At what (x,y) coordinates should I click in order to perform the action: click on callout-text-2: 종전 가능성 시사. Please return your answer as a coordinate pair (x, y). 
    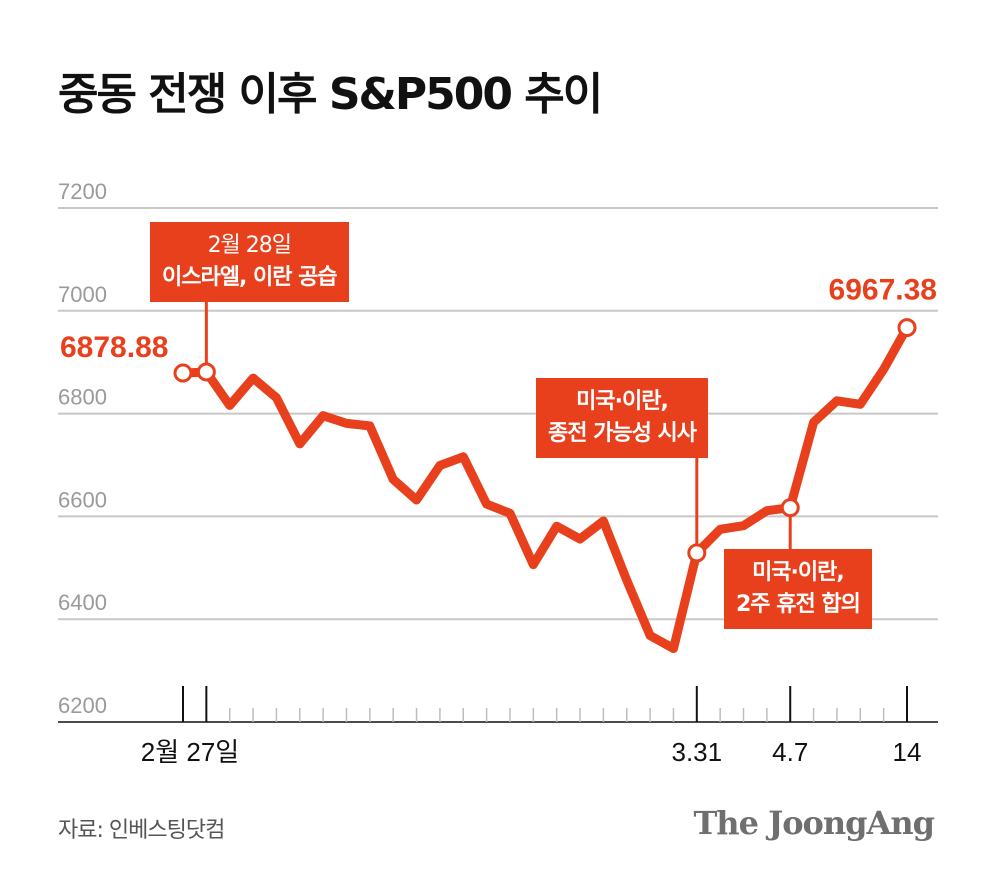
    Looking at the image, I should click on (622, 433).